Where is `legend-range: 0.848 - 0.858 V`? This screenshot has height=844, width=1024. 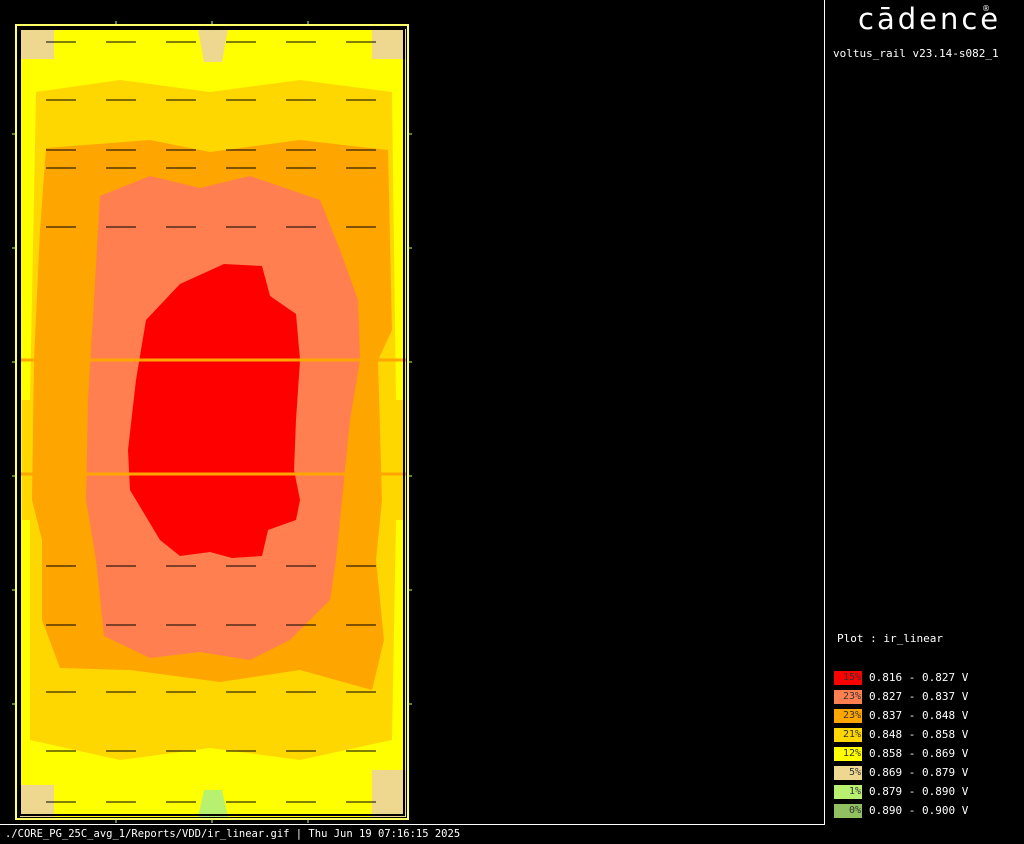 legend-range: 0.848 - 0.858 V is located at coordinates (919, 734).